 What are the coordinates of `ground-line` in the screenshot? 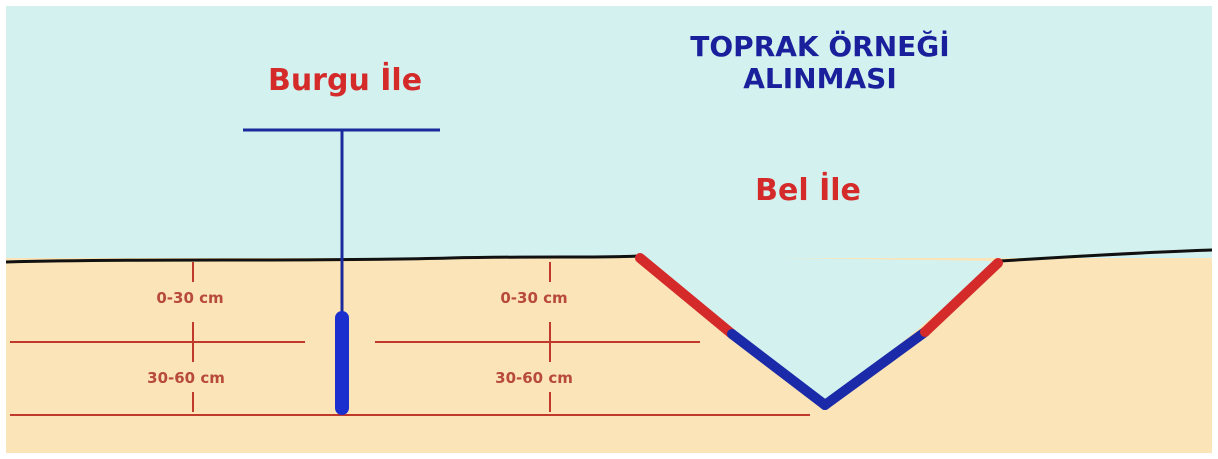 It's located at (609, 256).